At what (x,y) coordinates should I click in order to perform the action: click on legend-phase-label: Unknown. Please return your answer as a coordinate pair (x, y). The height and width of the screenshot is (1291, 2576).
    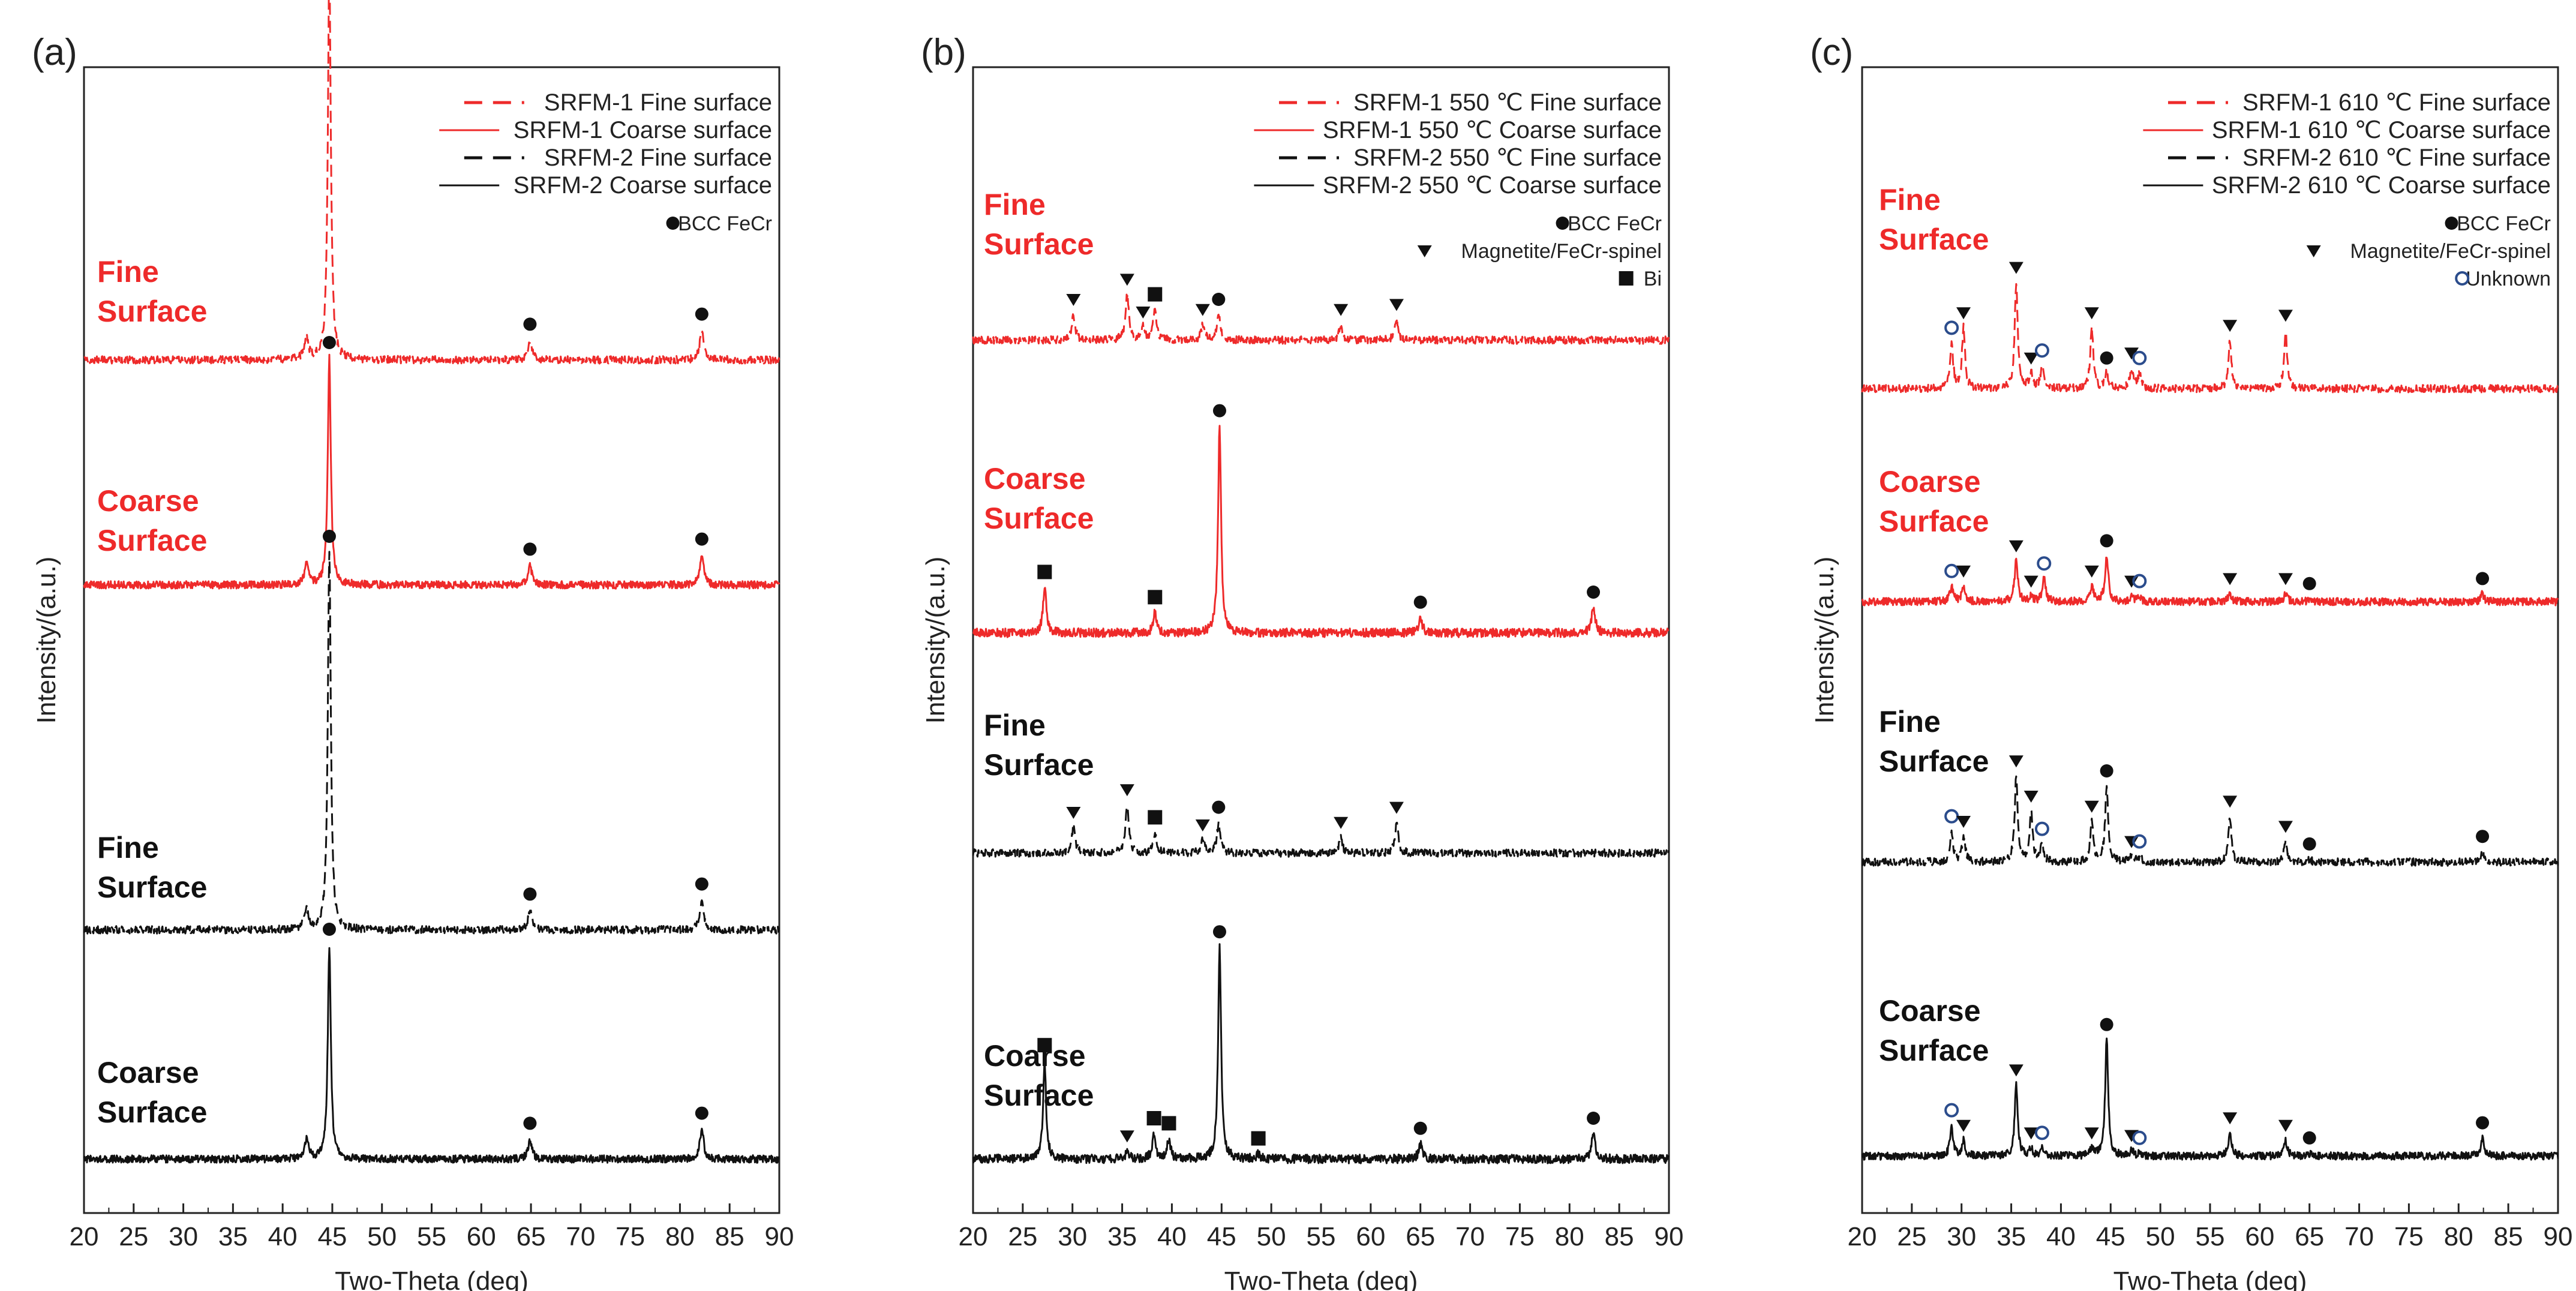
    Looking at the image, I should click on (2509, 279).